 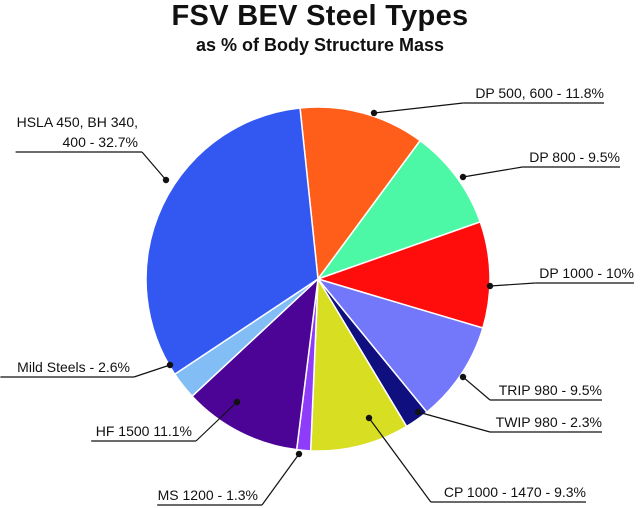 What do you see at coordinates (515, 492) in the screenshot?
I see `slice-label: CP 1000 - 1470 - 9.3%` at bounding box center [515, 492].